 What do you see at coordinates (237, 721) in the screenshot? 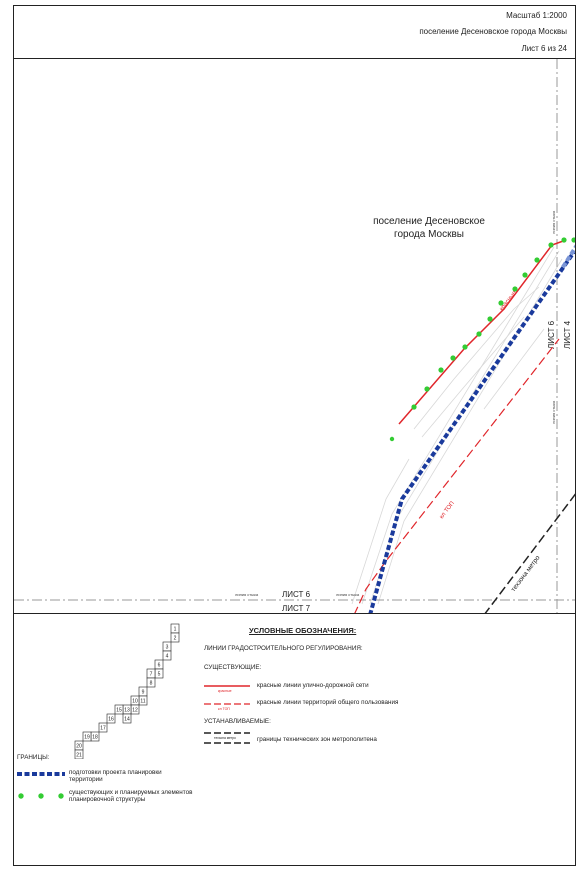
I see `established-heading: УСТАНАВЛИВАЕМЫЕ:` at bounding box center [237, 721].